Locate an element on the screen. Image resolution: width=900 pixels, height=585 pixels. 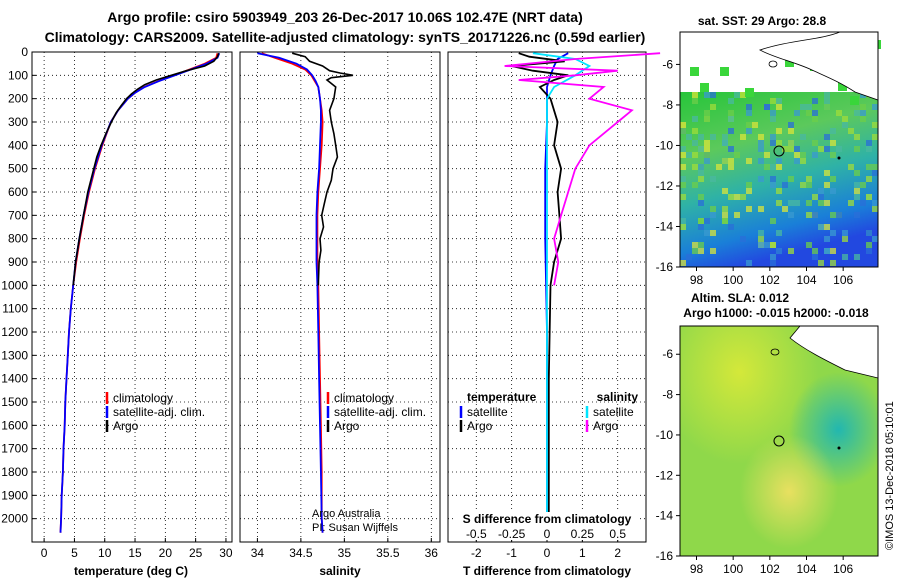
sla-island-dot is located at coordinates (839, 448).